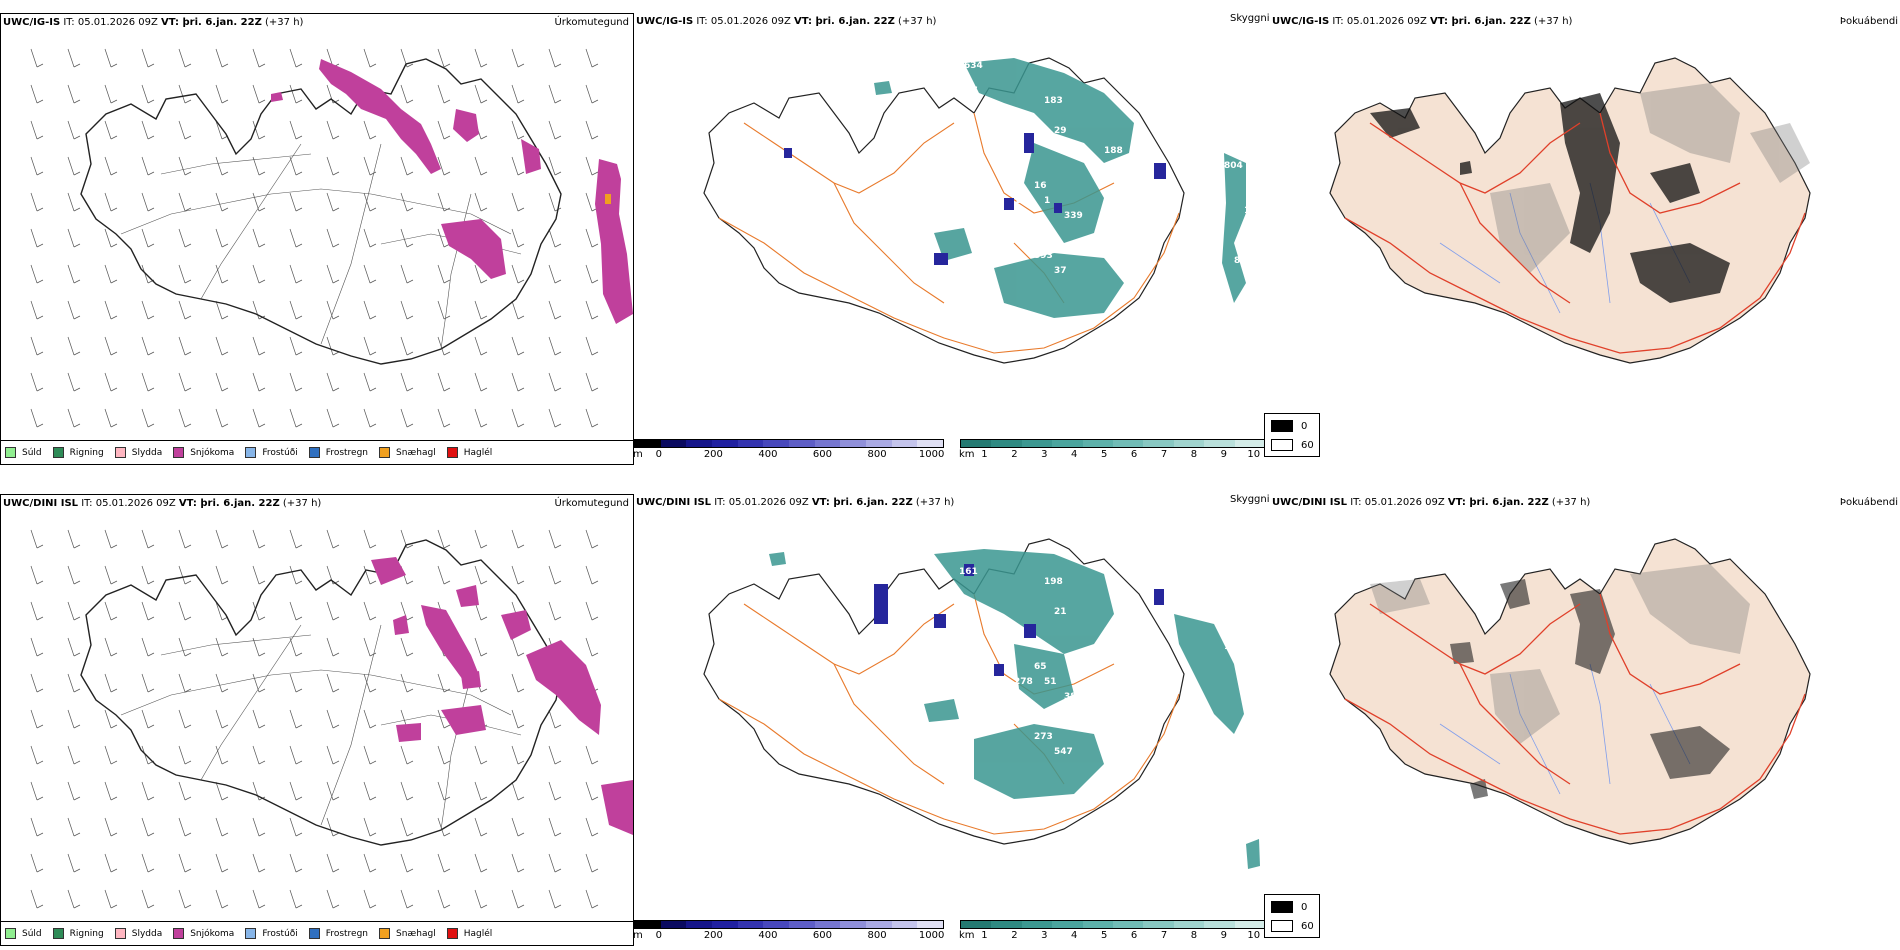 Image resolution: width=1900 pixels, height=950 pixels. Describe the element at coordinates (1104, 454) in the screenshot. I see `colorbar-tick: 5` at that location.